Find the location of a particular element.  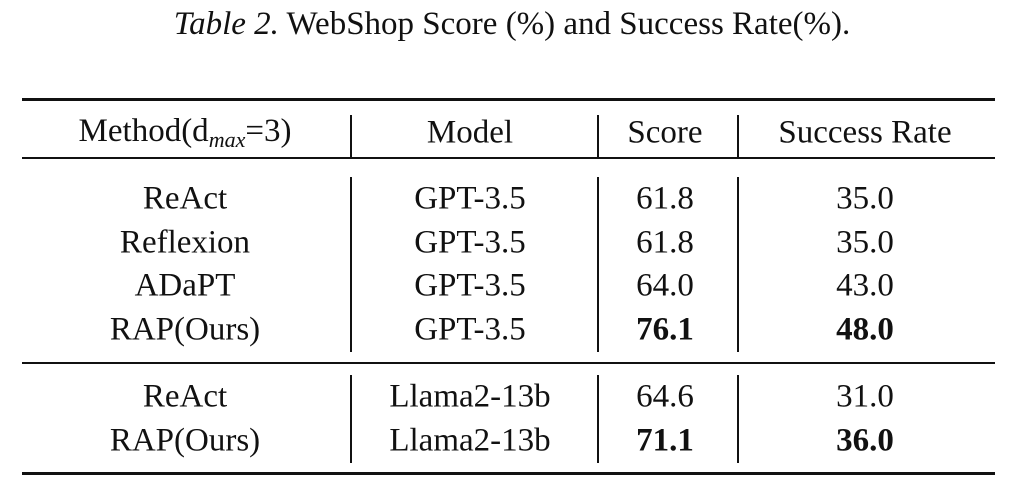

header-rule is located at coordinates (508, 158).